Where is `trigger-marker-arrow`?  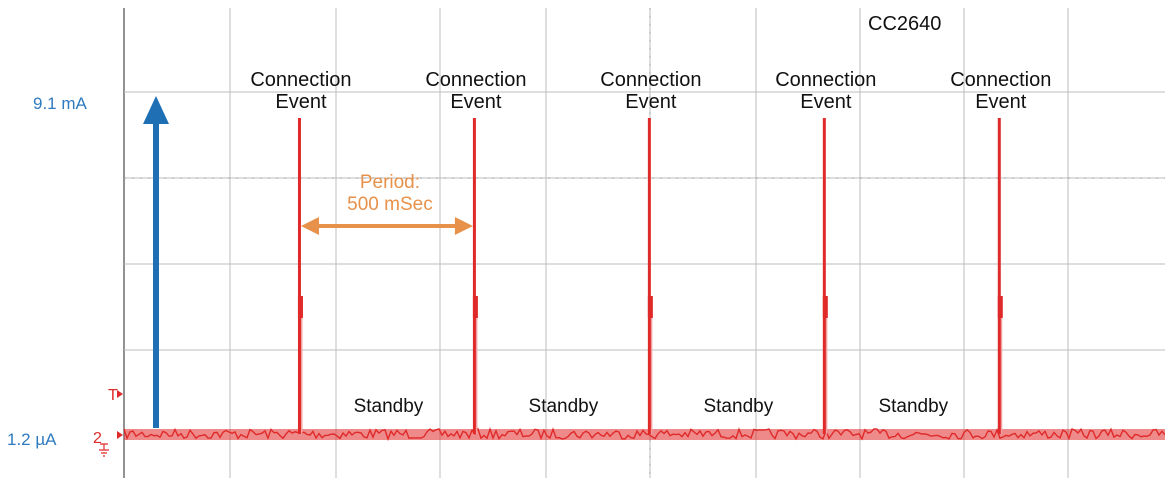
trigger-marker-arrow is located at coordinates (120, 394).